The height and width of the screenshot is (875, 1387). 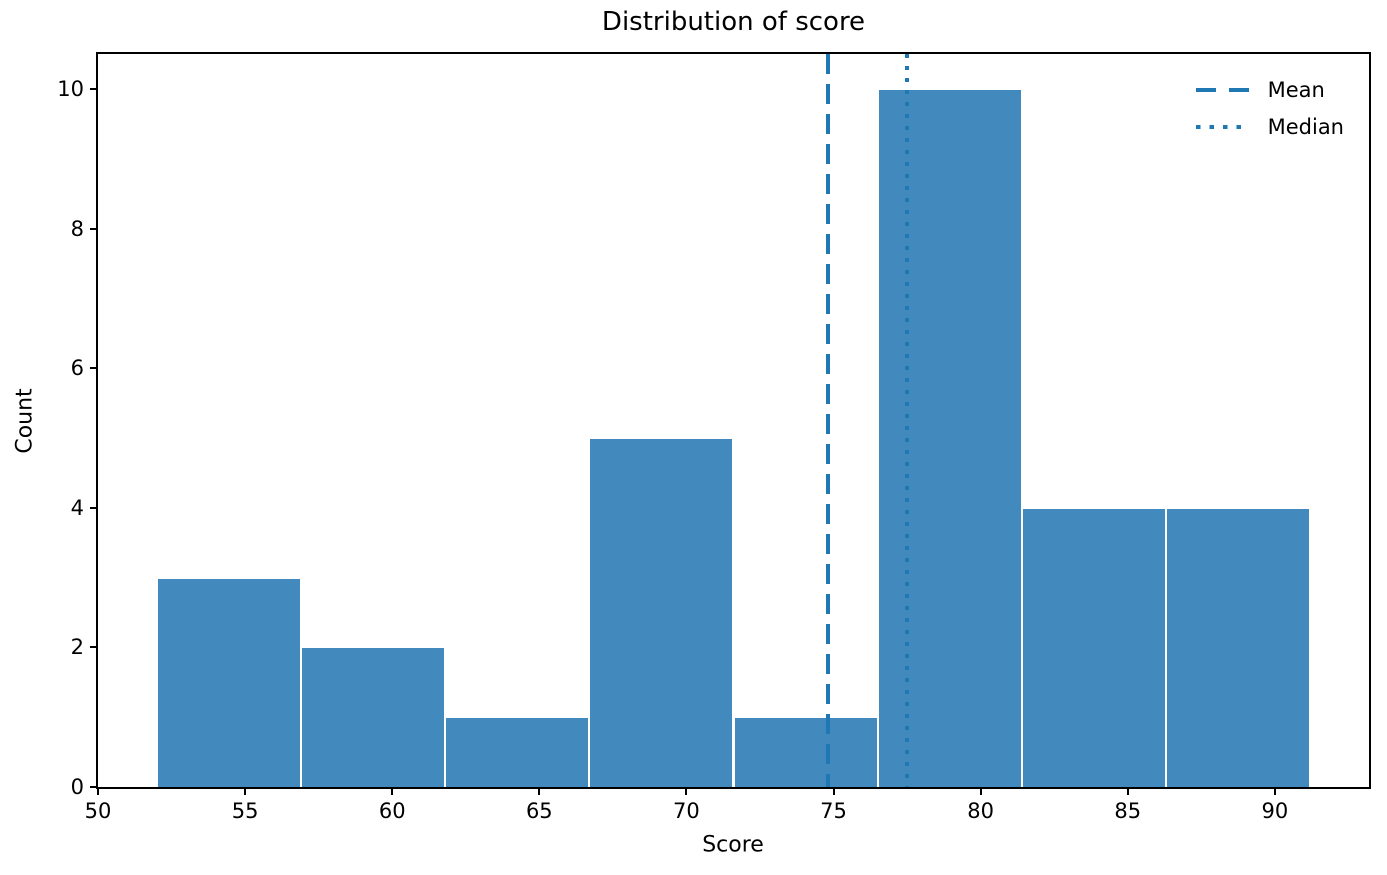 I want to click on x-tick-label: 80, so click(x=980, y=811).